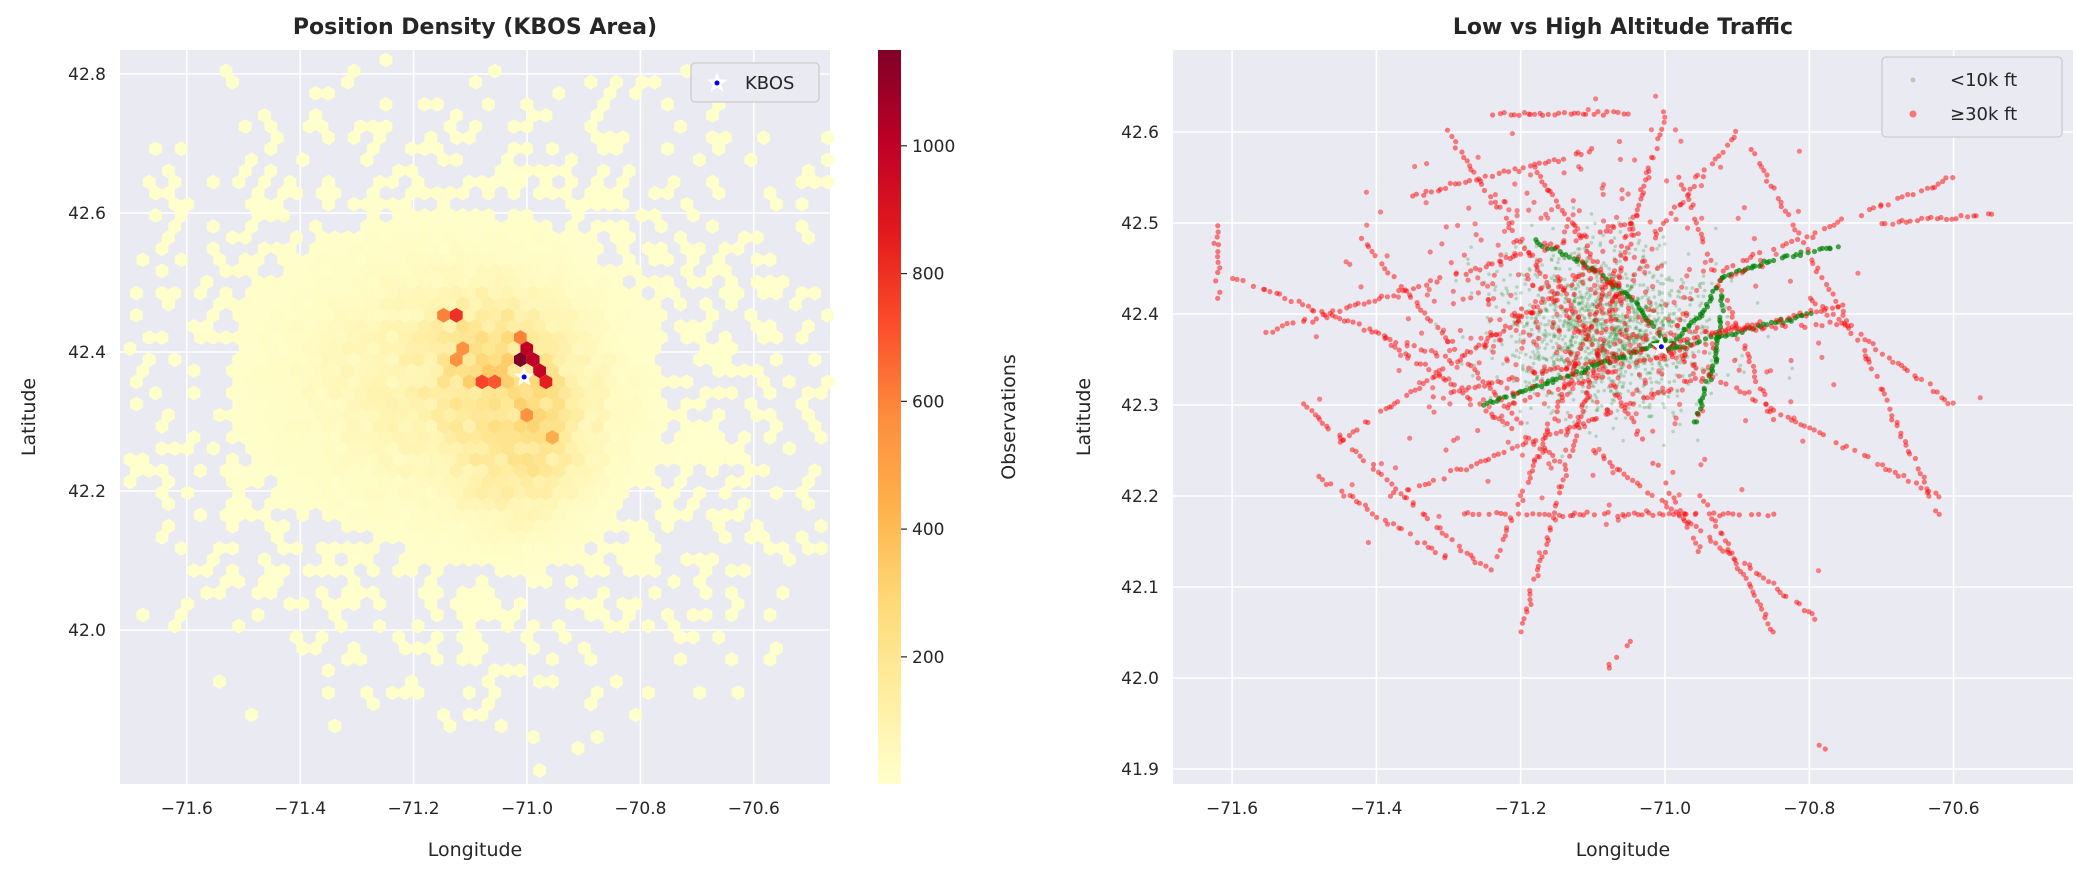 The image size is (2076, 880). I want to click on x-tick-label: −71.2, so click(414, 809).